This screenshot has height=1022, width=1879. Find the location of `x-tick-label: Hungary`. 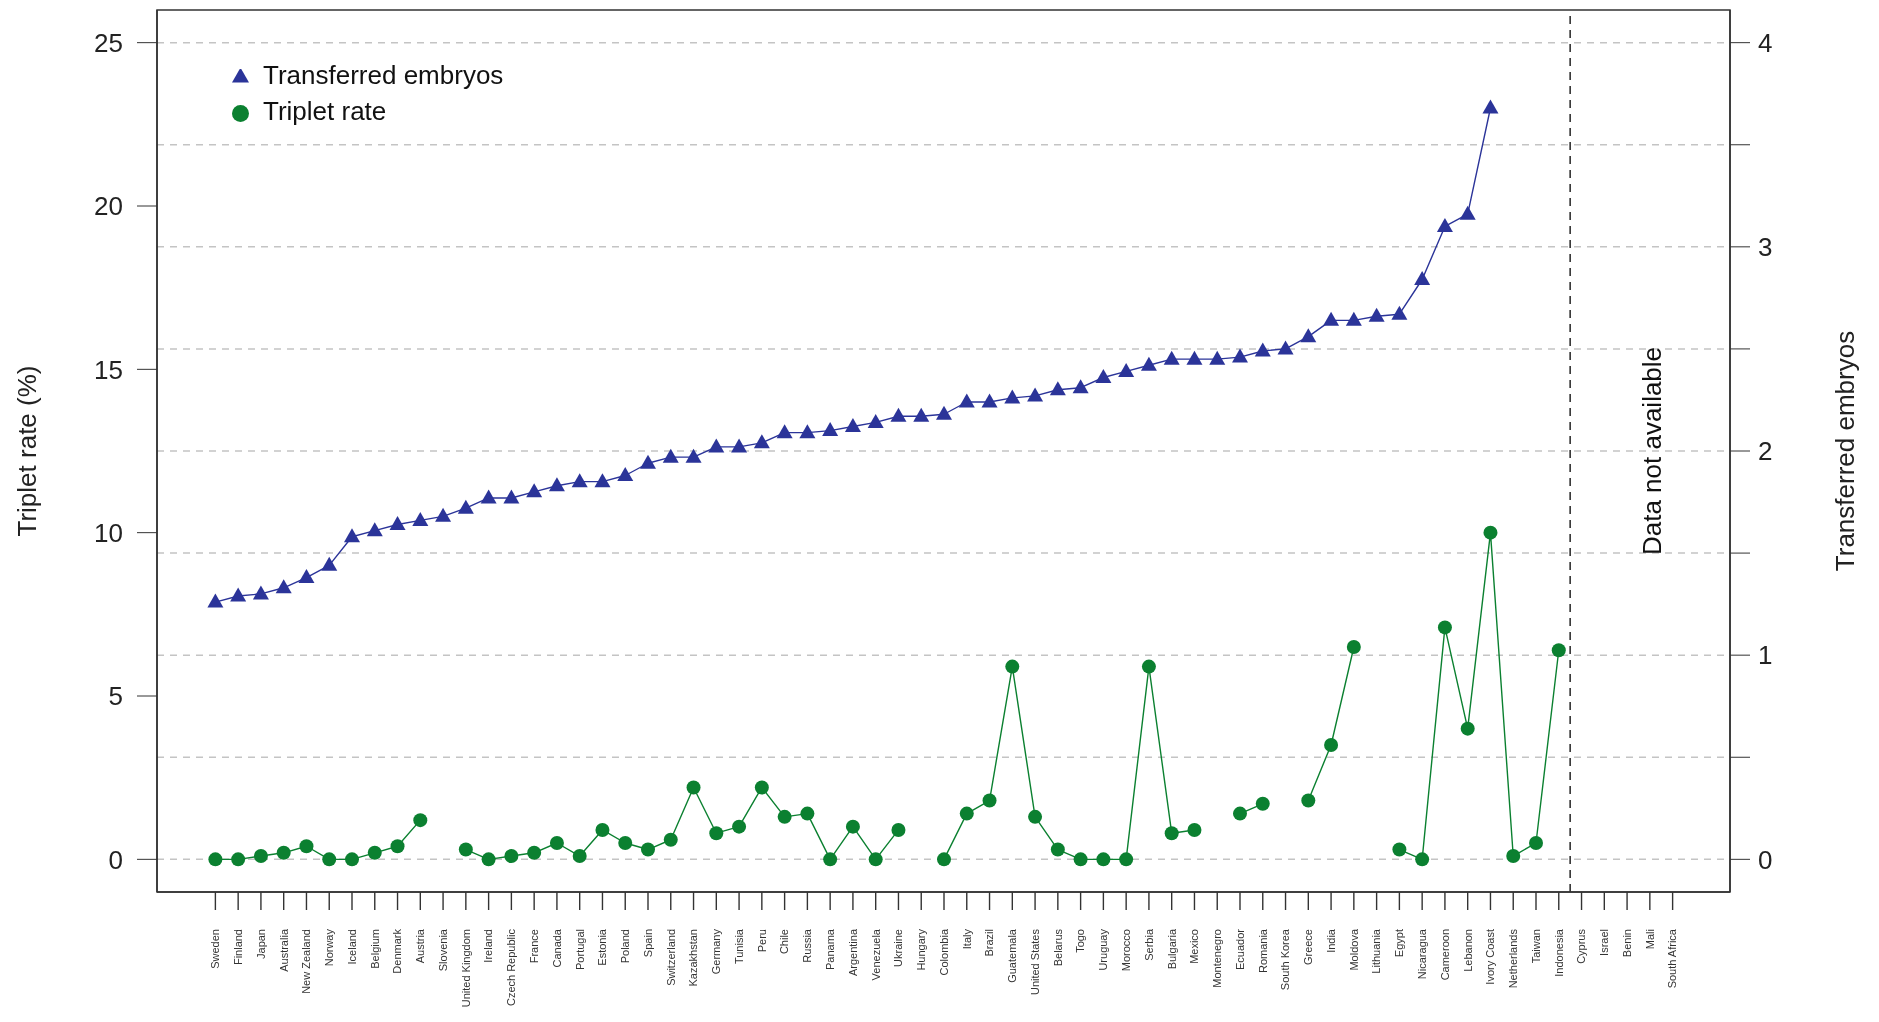

x-tick-label: Hungary is located at coordinates (921, 949).